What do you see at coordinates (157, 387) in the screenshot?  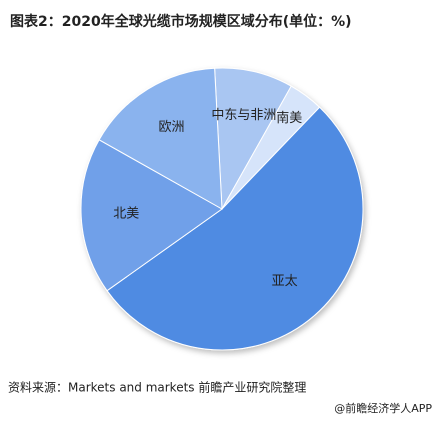 I see `source: 资料来源：Markets and markets 前瞻产业研究院整理` at bounding box center [157, 387].